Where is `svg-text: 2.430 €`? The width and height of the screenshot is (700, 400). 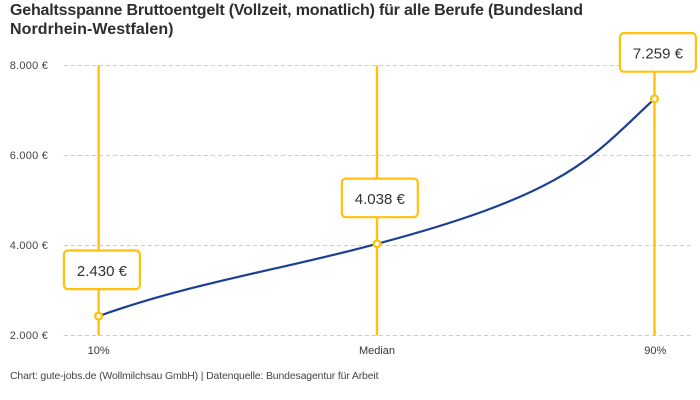
svg-text: 2.430 € is located at coordinates (102, 271).